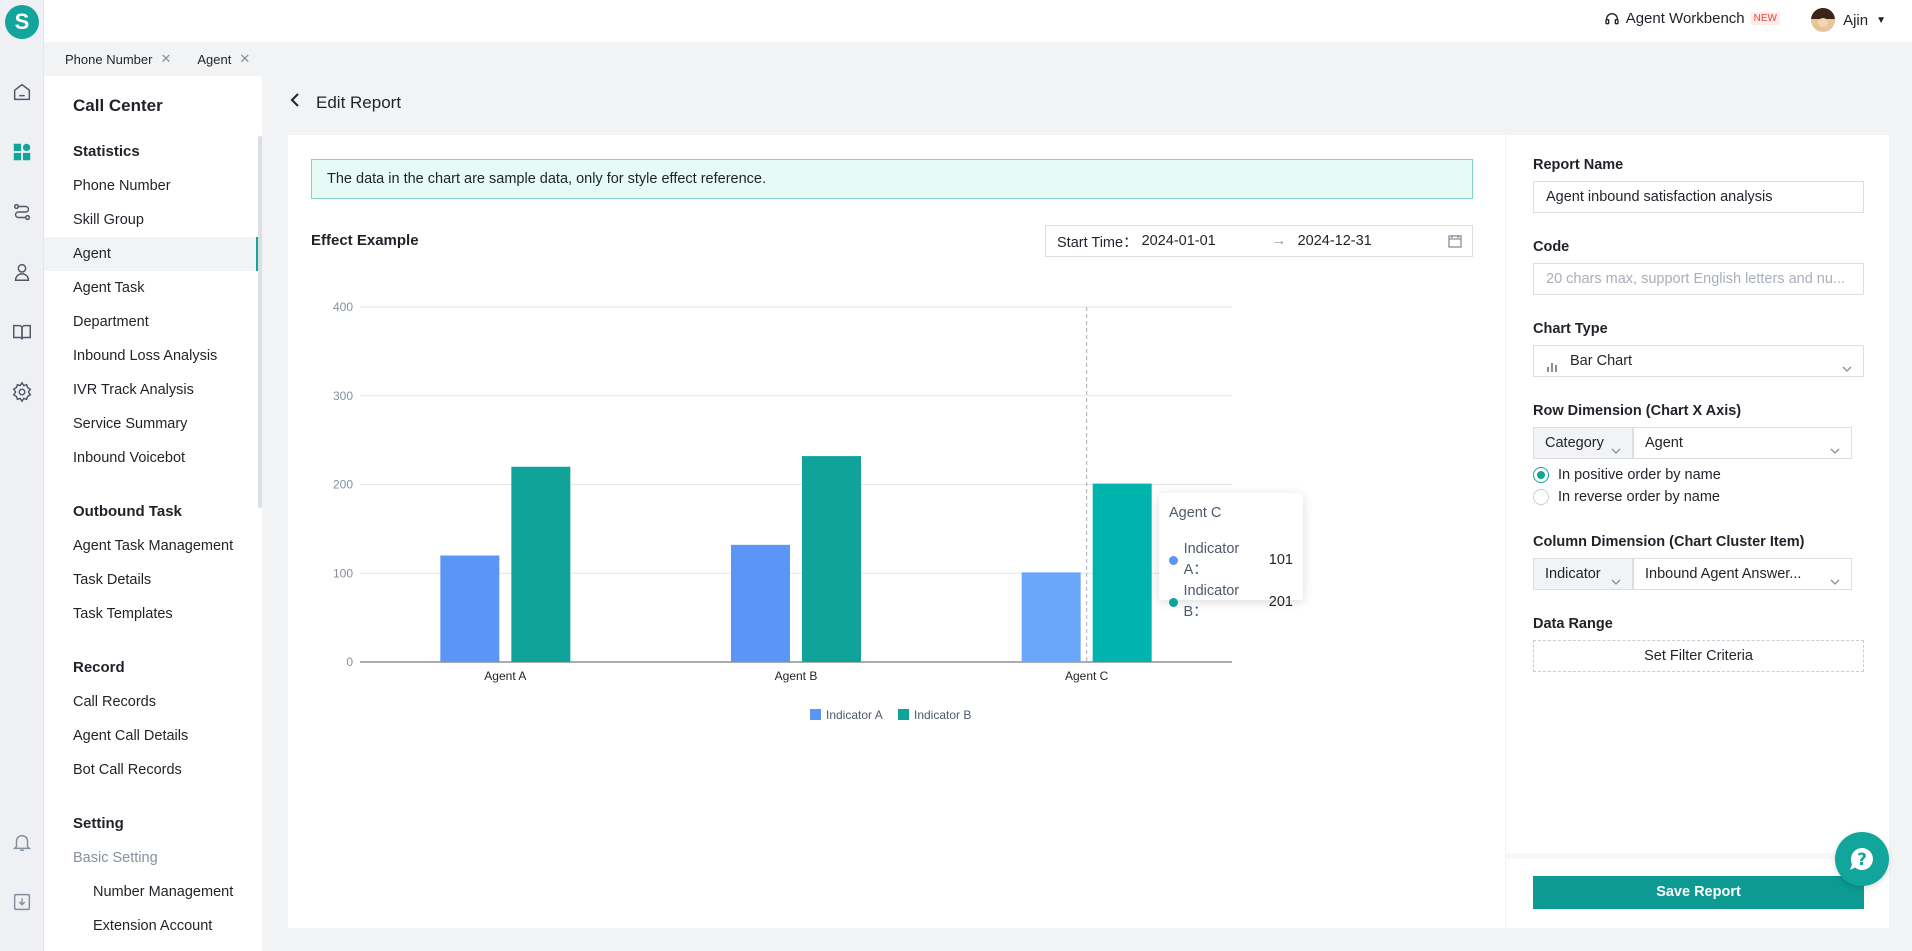  I want to click on sidebar-item-service-summary: Service Summary, so click(130, 424).